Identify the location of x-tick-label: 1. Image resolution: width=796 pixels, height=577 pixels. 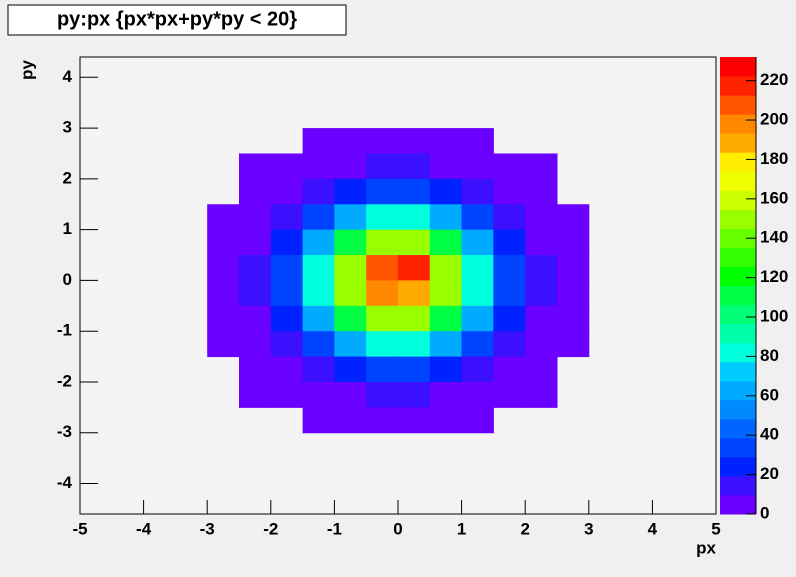
(461, 528).